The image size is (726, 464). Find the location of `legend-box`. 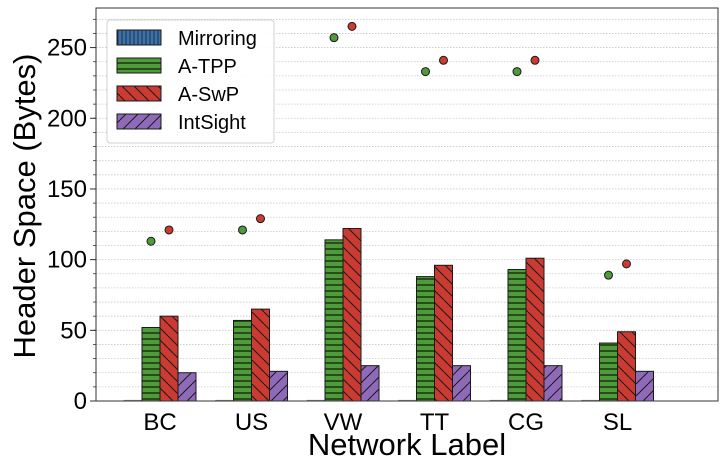

legend-box is located at coordinates (190, 81).